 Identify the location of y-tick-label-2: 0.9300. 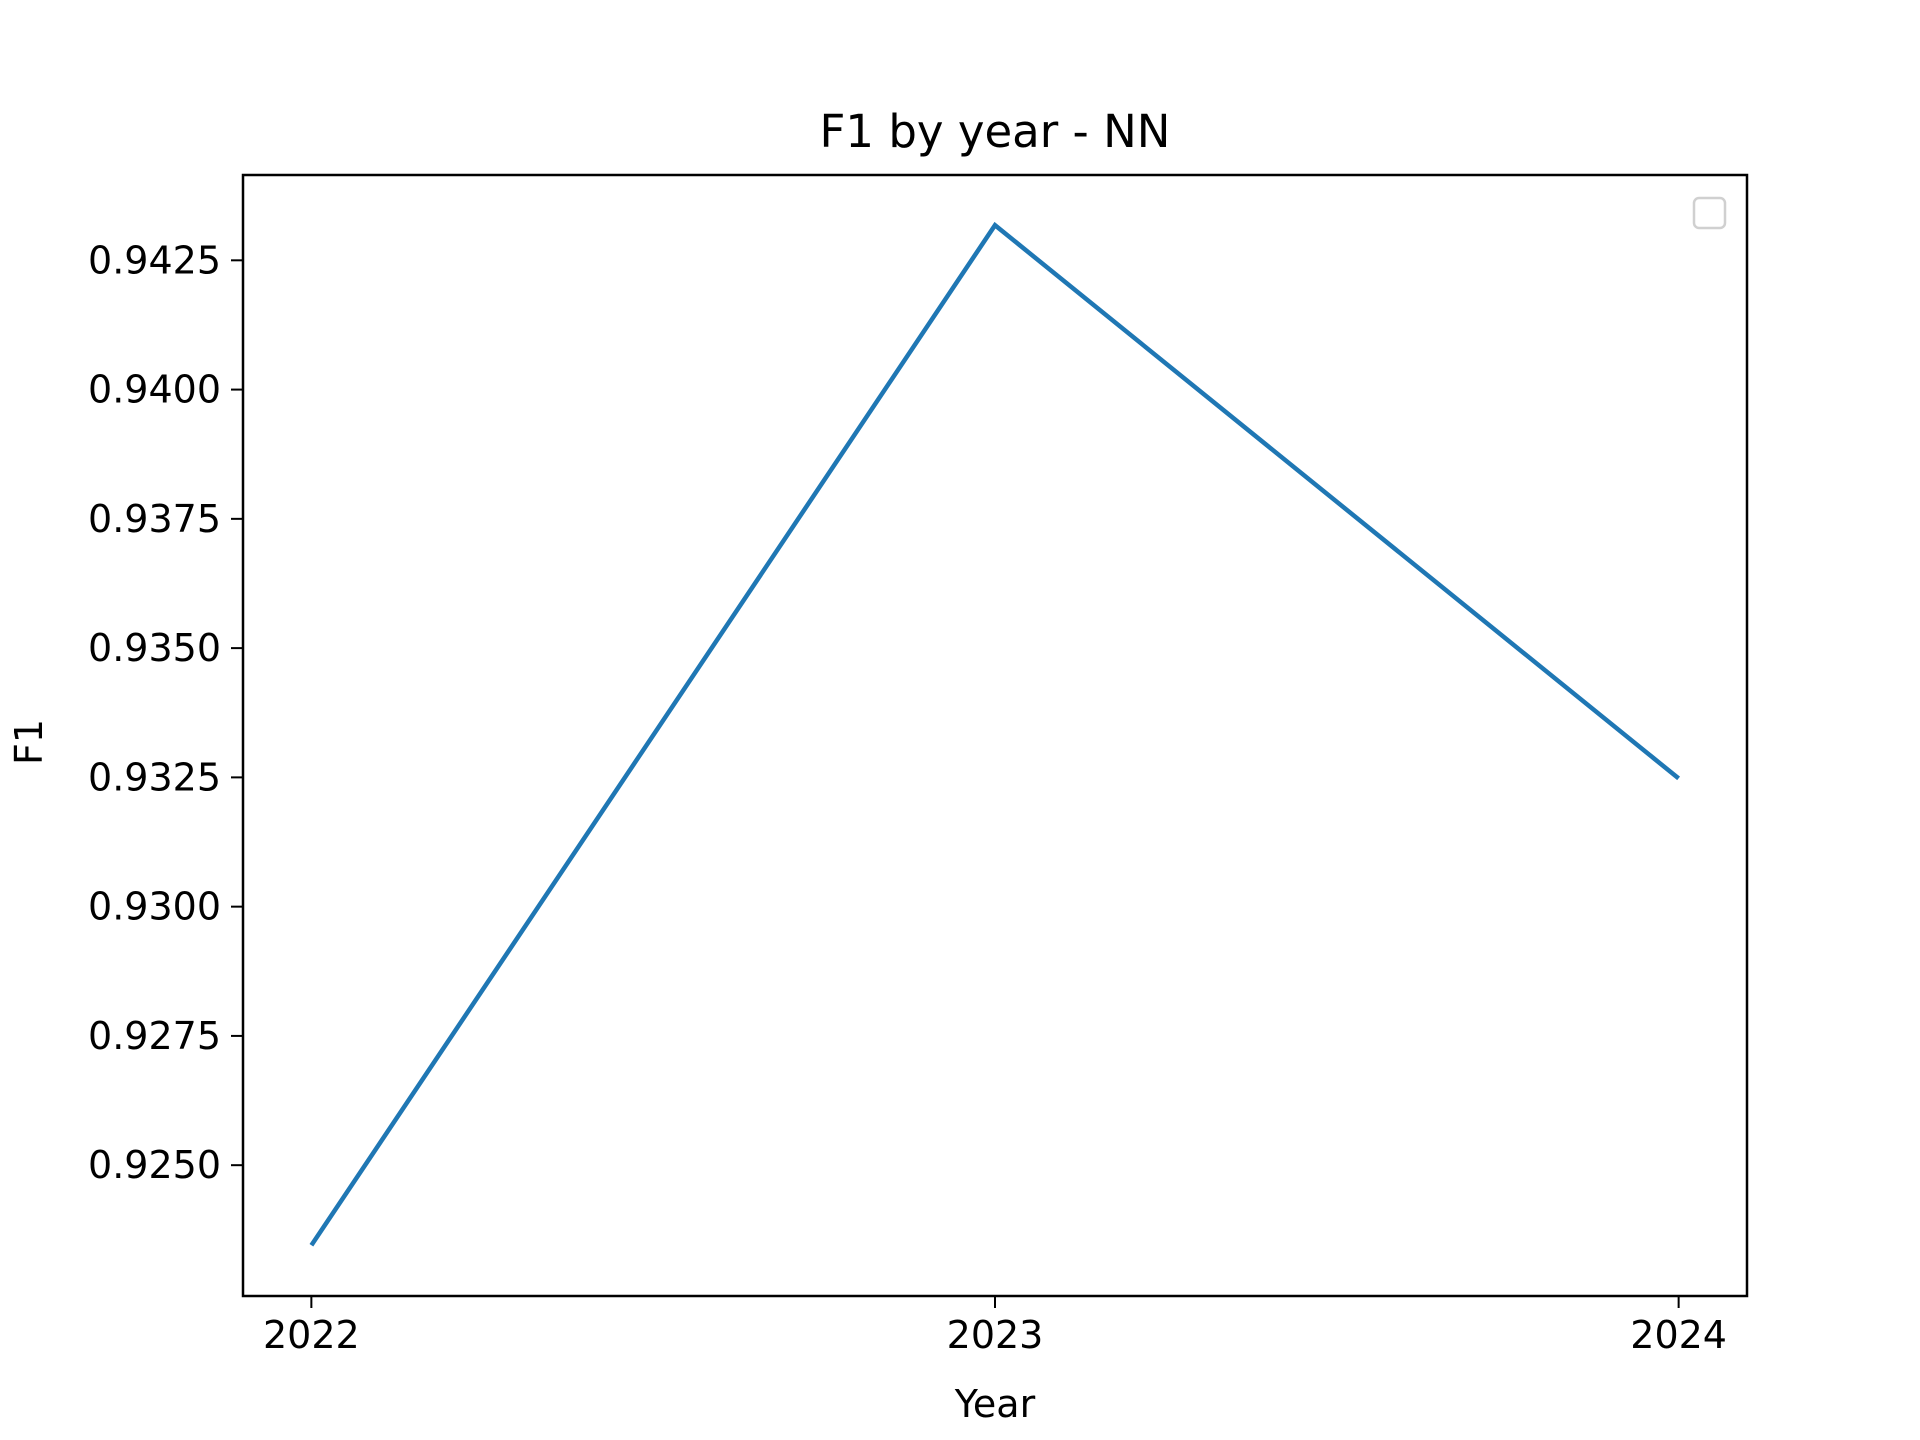
(154, 907).